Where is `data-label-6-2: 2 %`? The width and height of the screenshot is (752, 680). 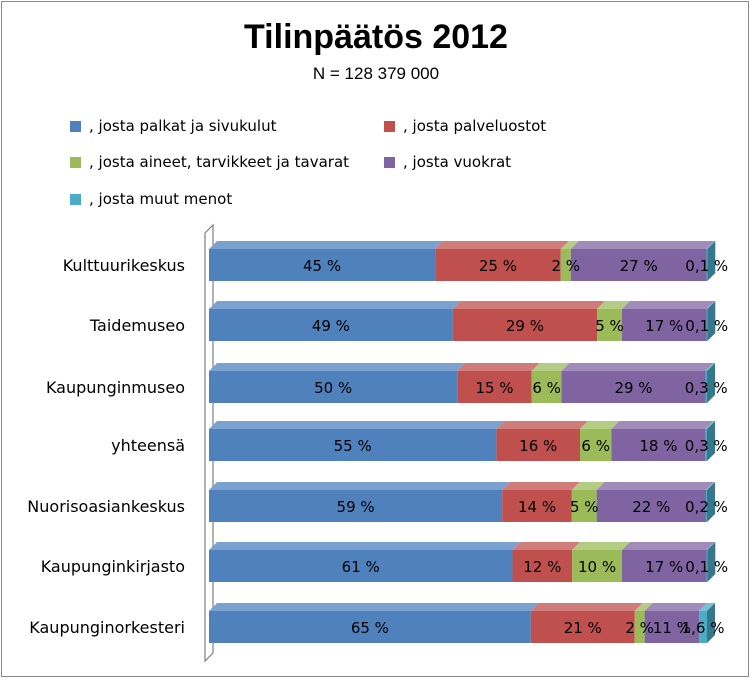
data-label-6-2: 2 % is located at coordinates (639, 628).